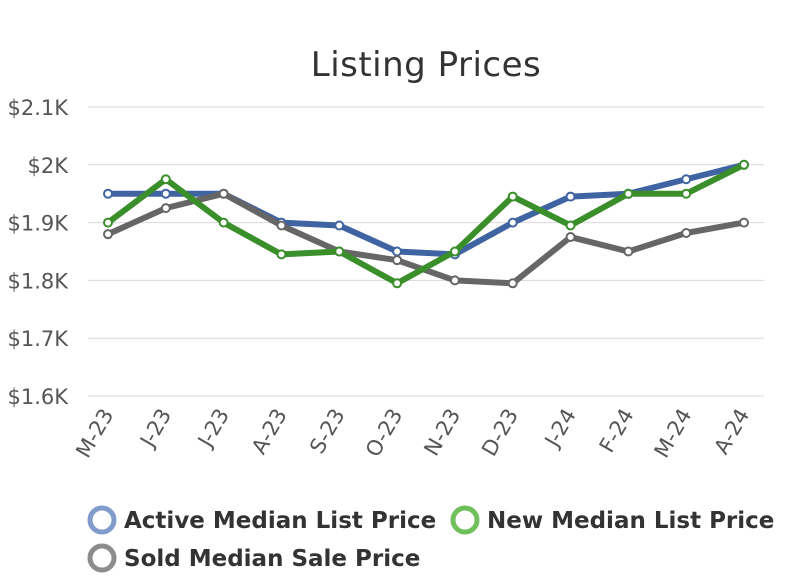  What do you see at coordinates (630, 521) in the screenshot?
I see `legend-label: New Median List Price` at bounding box center [630, 521].